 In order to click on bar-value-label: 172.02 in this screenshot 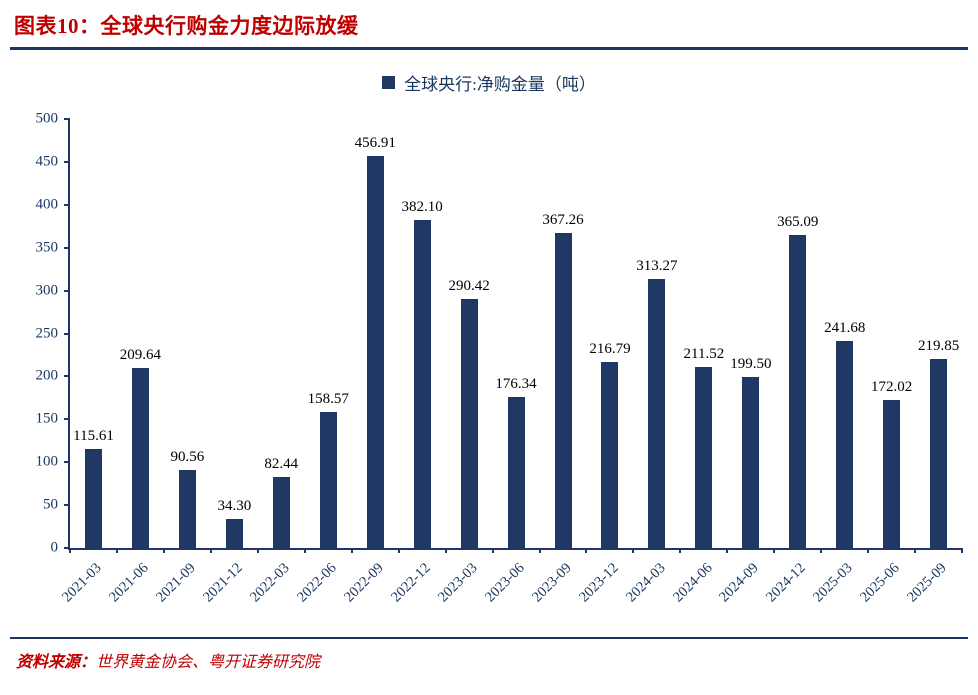, I will do `click(892, 387)`.